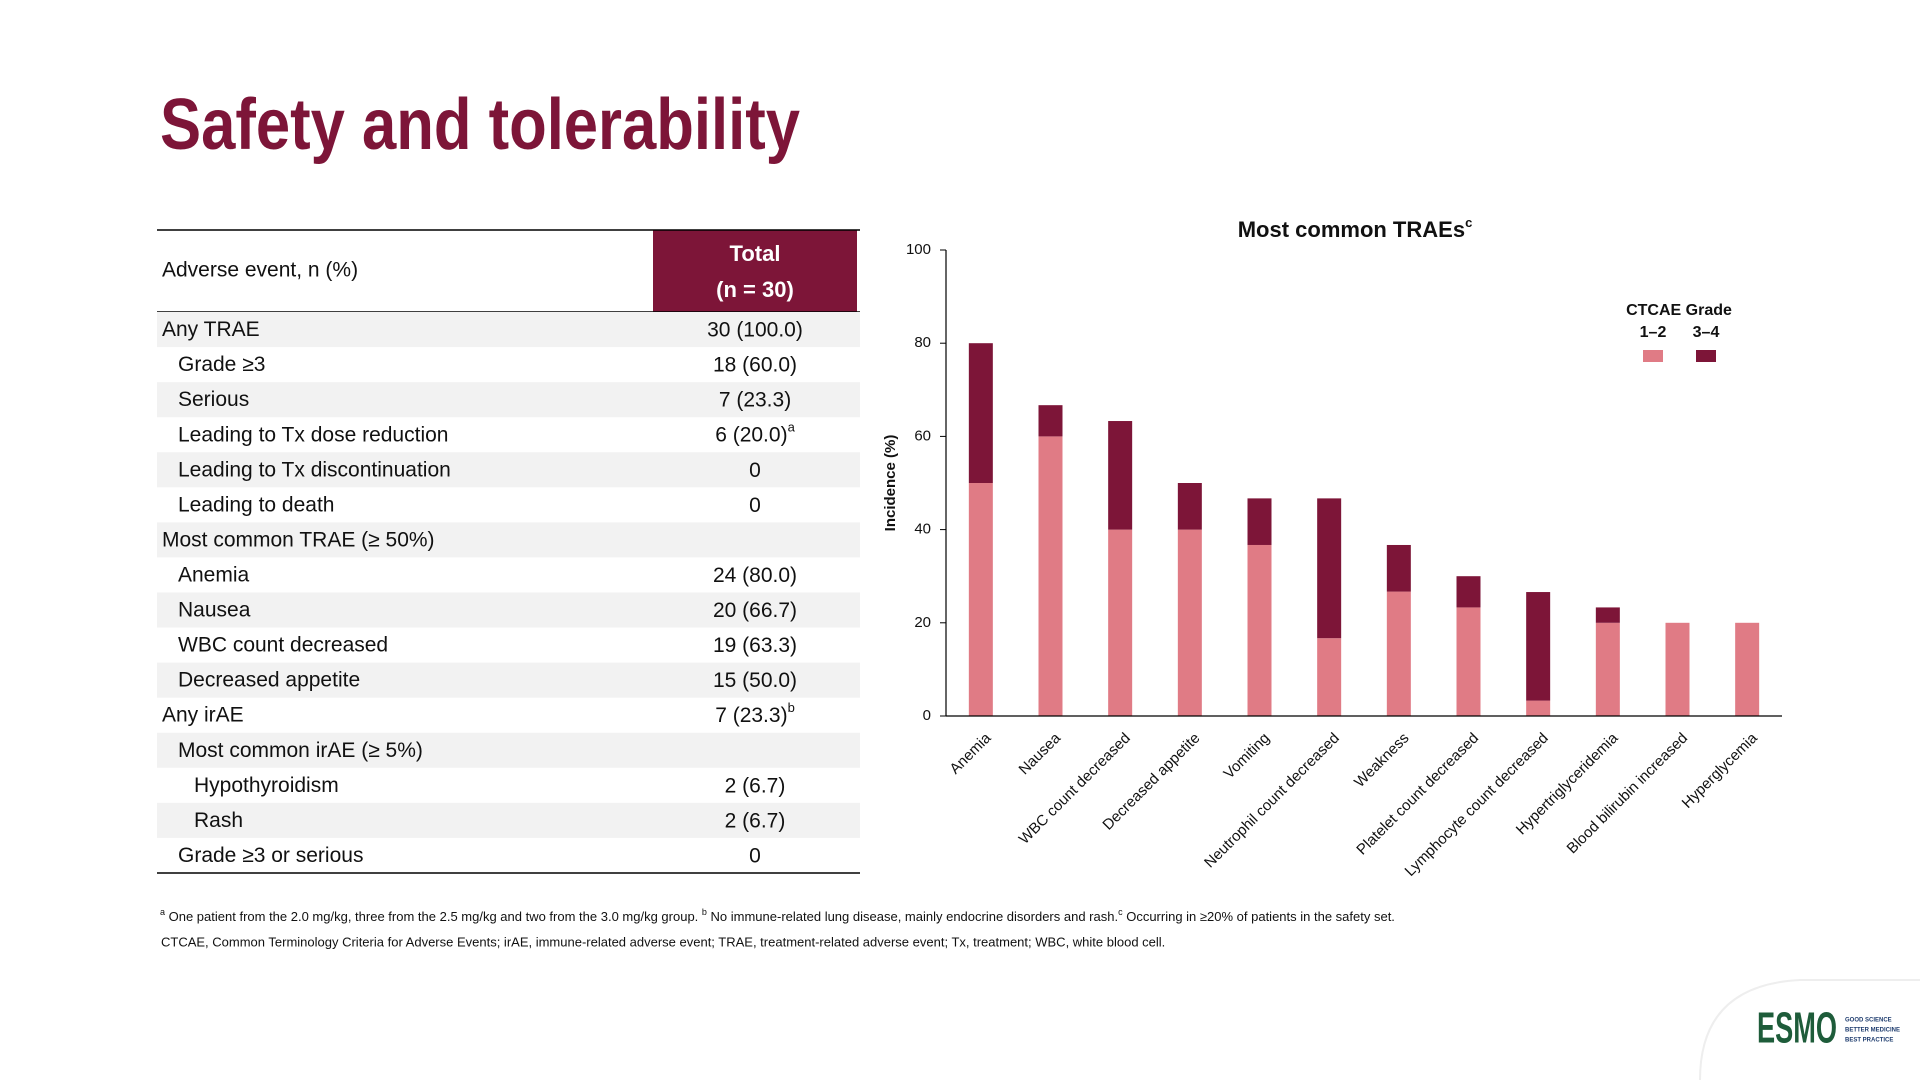 The height and width of the screenshot is (1080, 1920). What do you see at coordinates (218, 820) in the screenshot?
I see `row-label: Rash` at bounding box center [218, 820].